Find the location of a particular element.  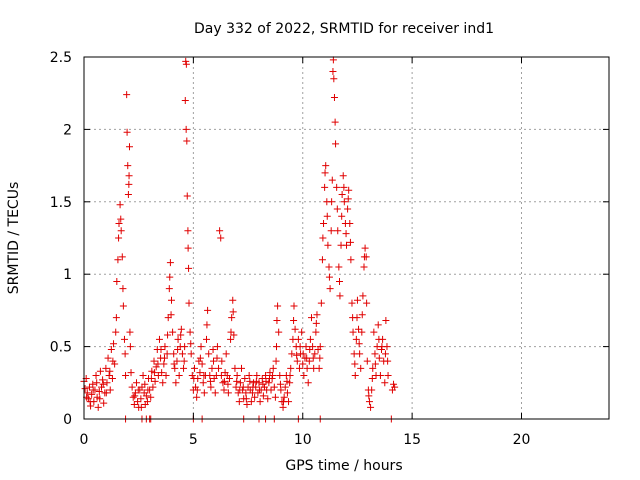

y-tick-label: 2 is located at coordinates (67, 130).